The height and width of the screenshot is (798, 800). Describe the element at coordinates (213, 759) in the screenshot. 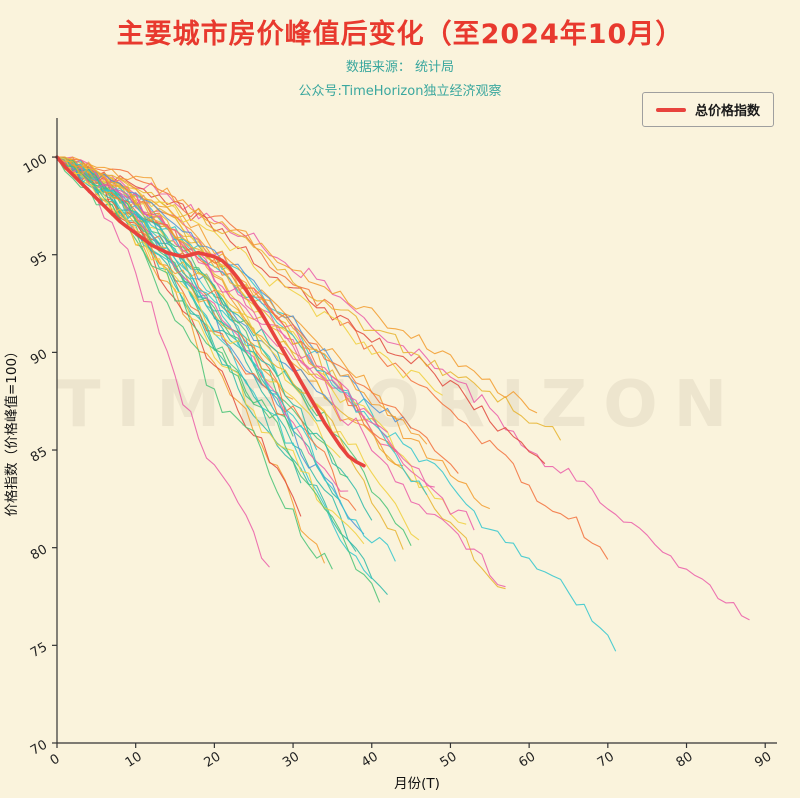

I see `svg-text: 20` at that location.